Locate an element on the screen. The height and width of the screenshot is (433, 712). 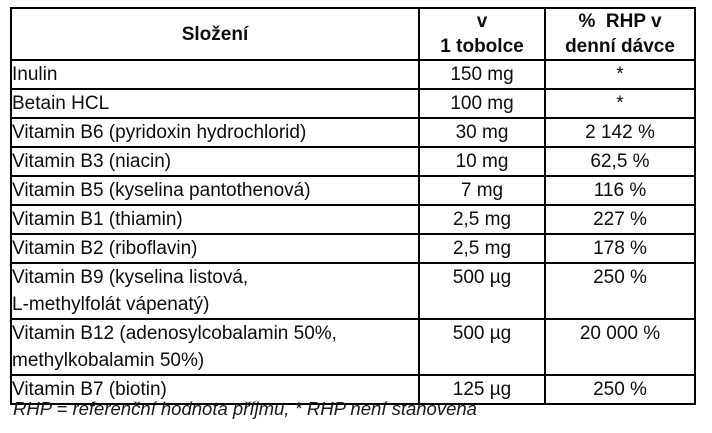
rhp-cell: 20 000 % is located at coordinates (620, 347).